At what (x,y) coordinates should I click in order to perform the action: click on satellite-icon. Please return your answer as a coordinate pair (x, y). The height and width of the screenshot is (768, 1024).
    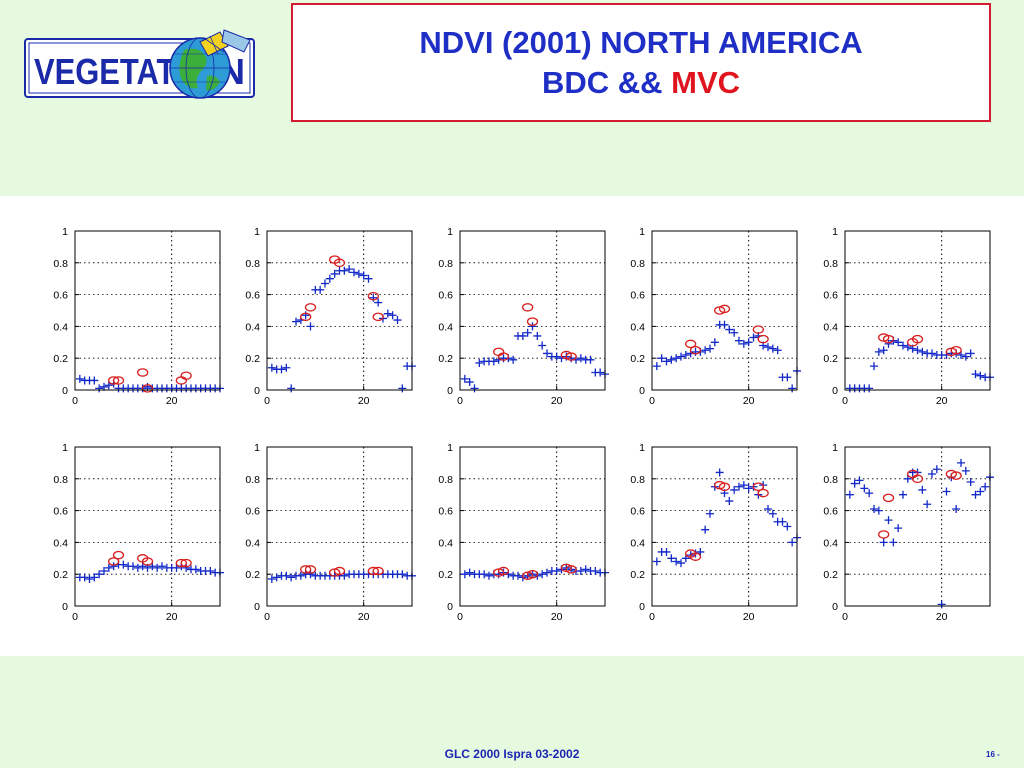
    Looking at the image, I should click on (225, 43).